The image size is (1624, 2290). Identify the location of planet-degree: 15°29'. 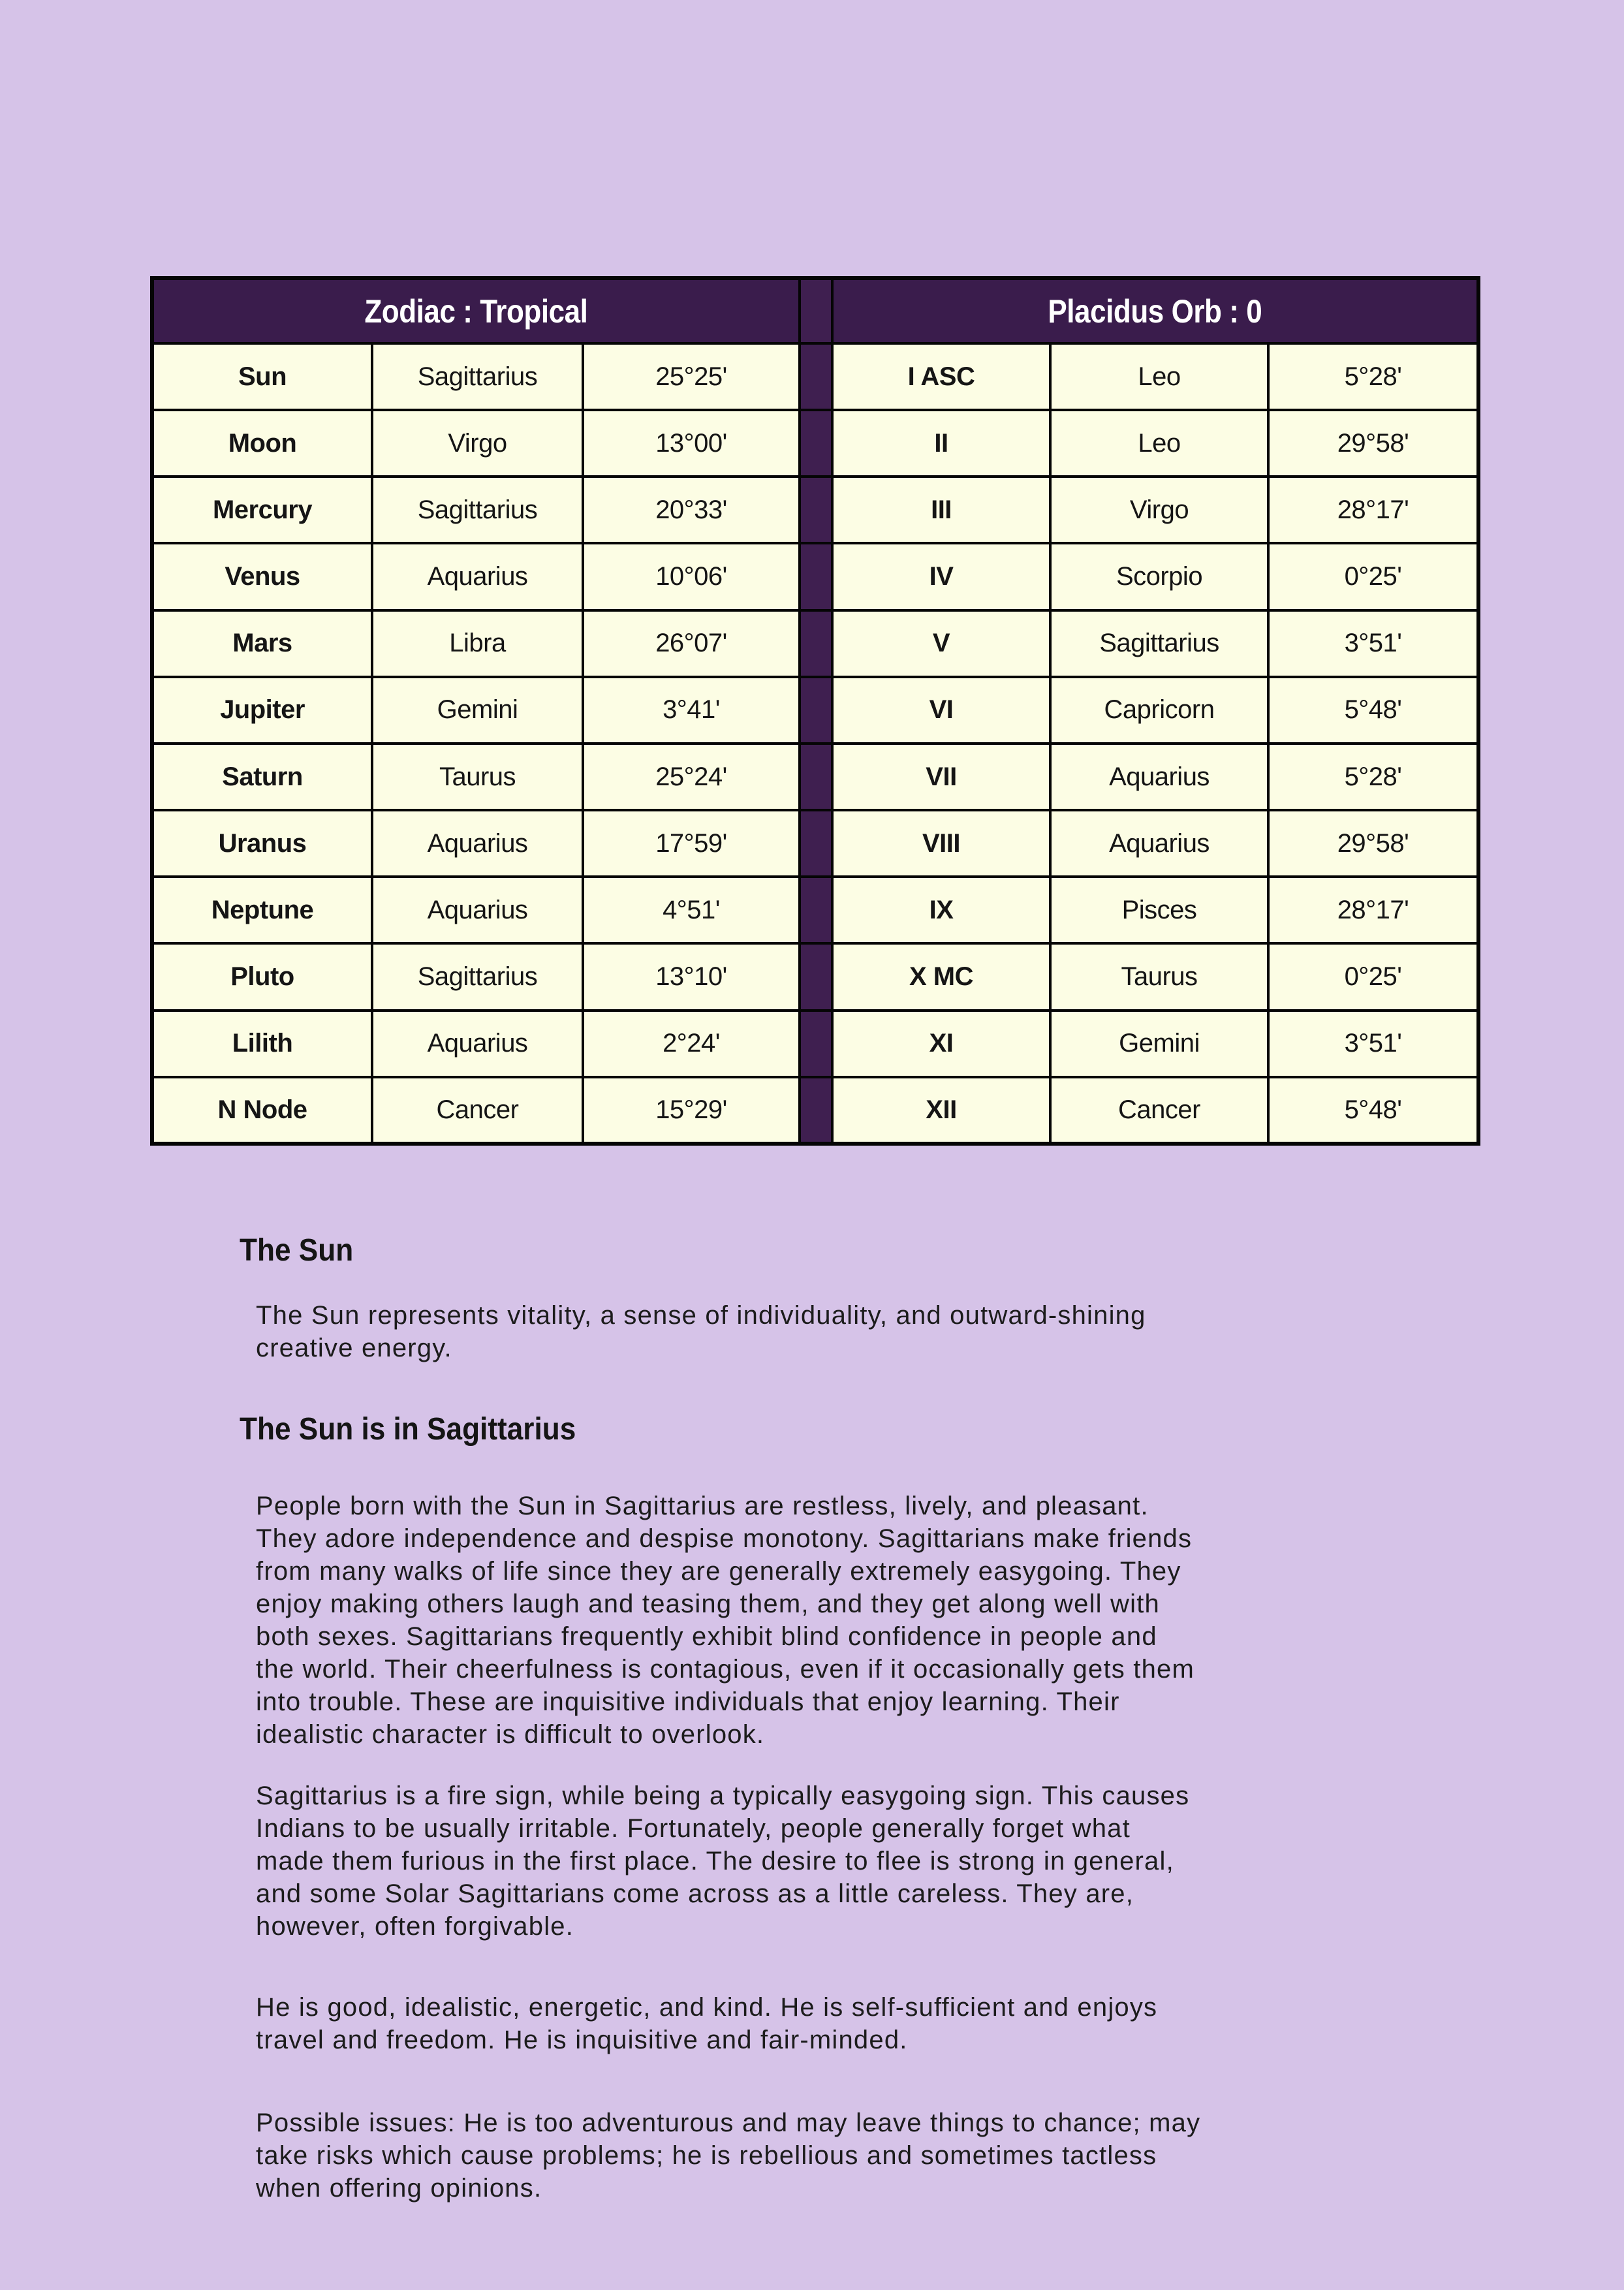
(691, 1110).